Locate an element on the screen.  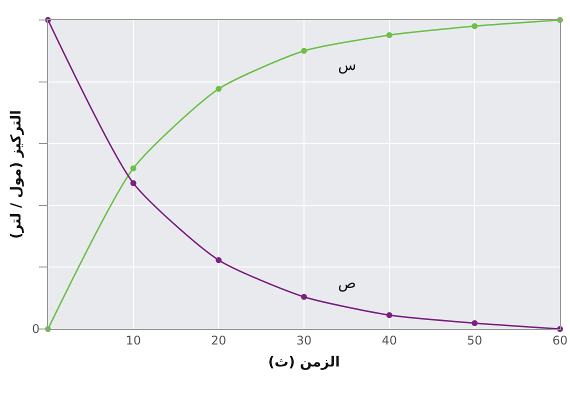
annotation: 0 is located at coordinates (36, 329).